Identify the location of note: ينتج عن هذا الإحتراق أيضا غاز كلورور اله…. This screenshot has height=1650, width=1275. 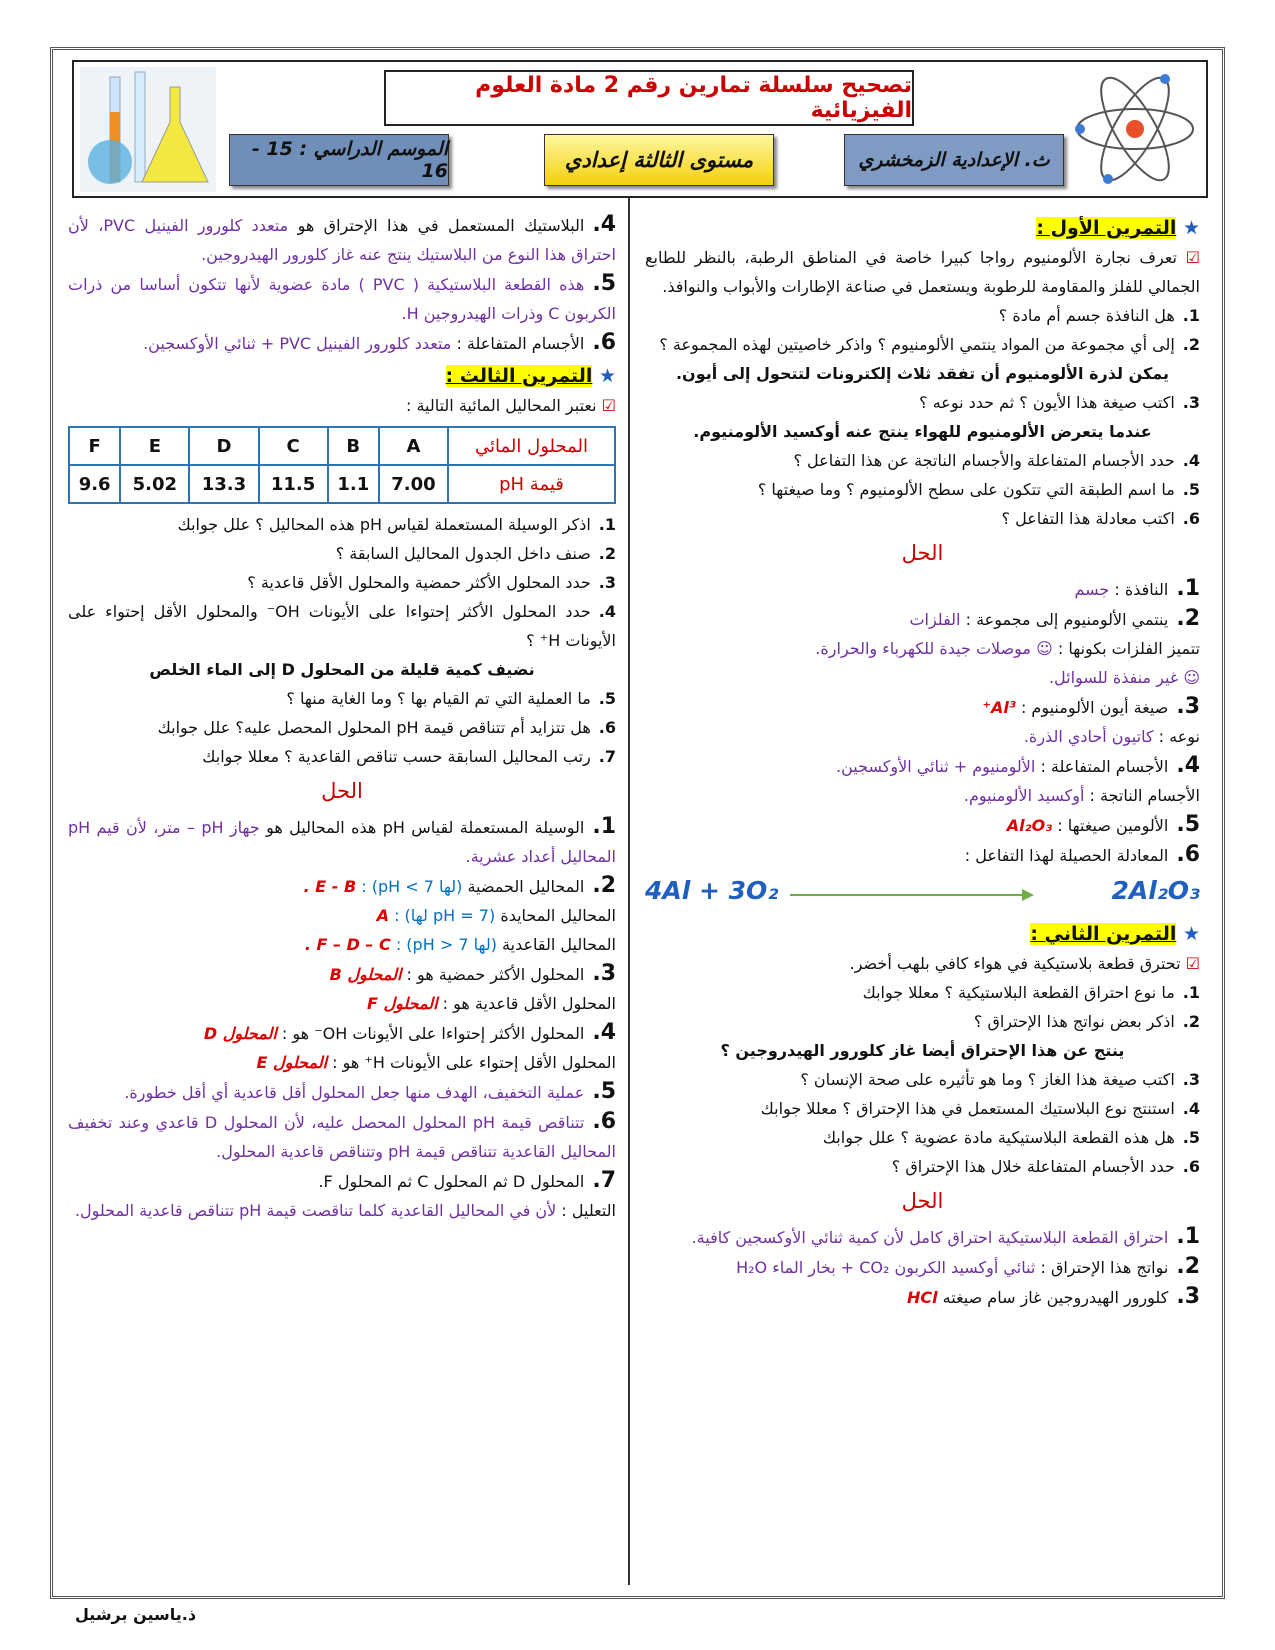
(922, 1050).